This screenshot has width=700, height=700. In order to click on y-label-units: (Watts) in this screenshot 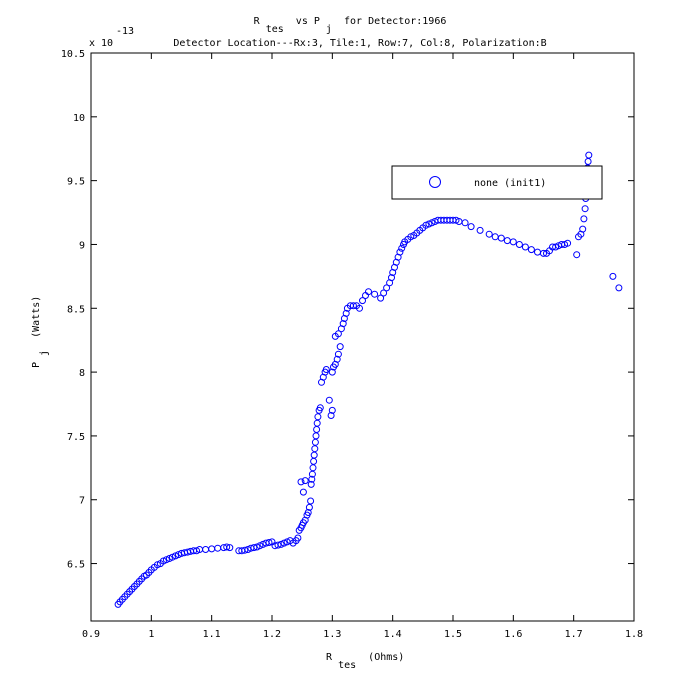, I will do `click(36, 320)`.